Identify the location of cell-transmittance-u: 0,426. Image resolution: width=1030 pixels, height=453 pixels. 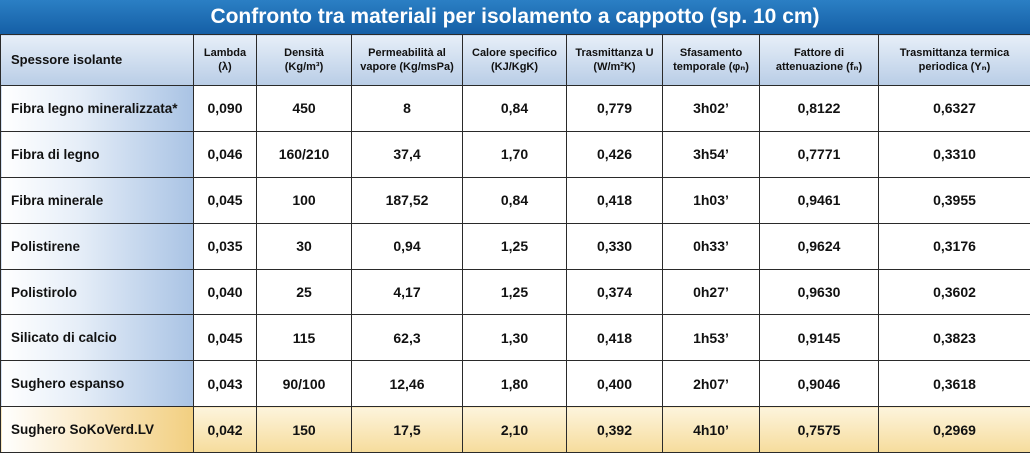
(615, 154).